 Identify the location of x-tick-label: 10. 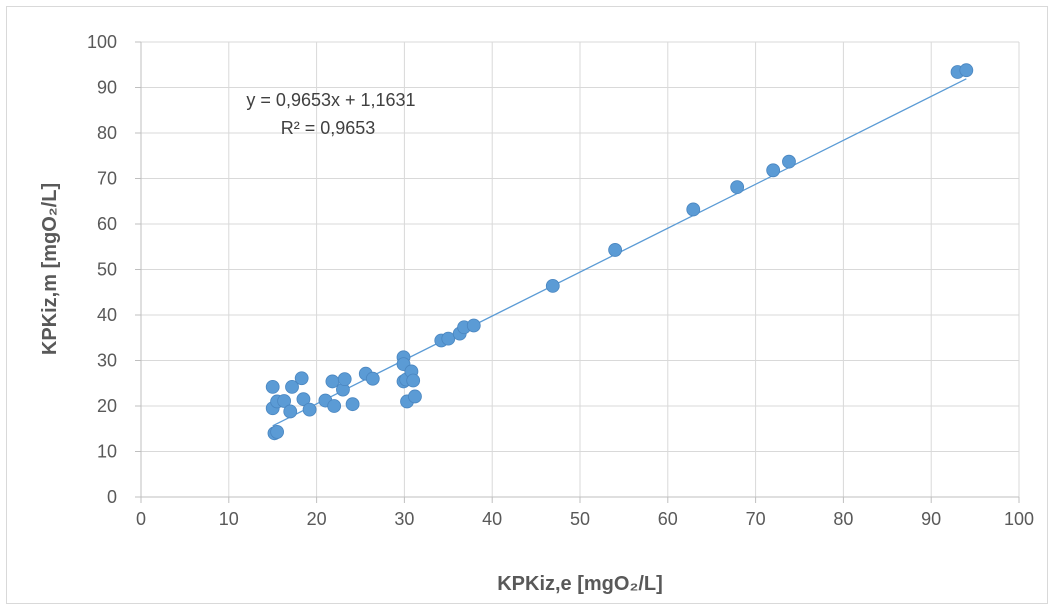
(229, 519).